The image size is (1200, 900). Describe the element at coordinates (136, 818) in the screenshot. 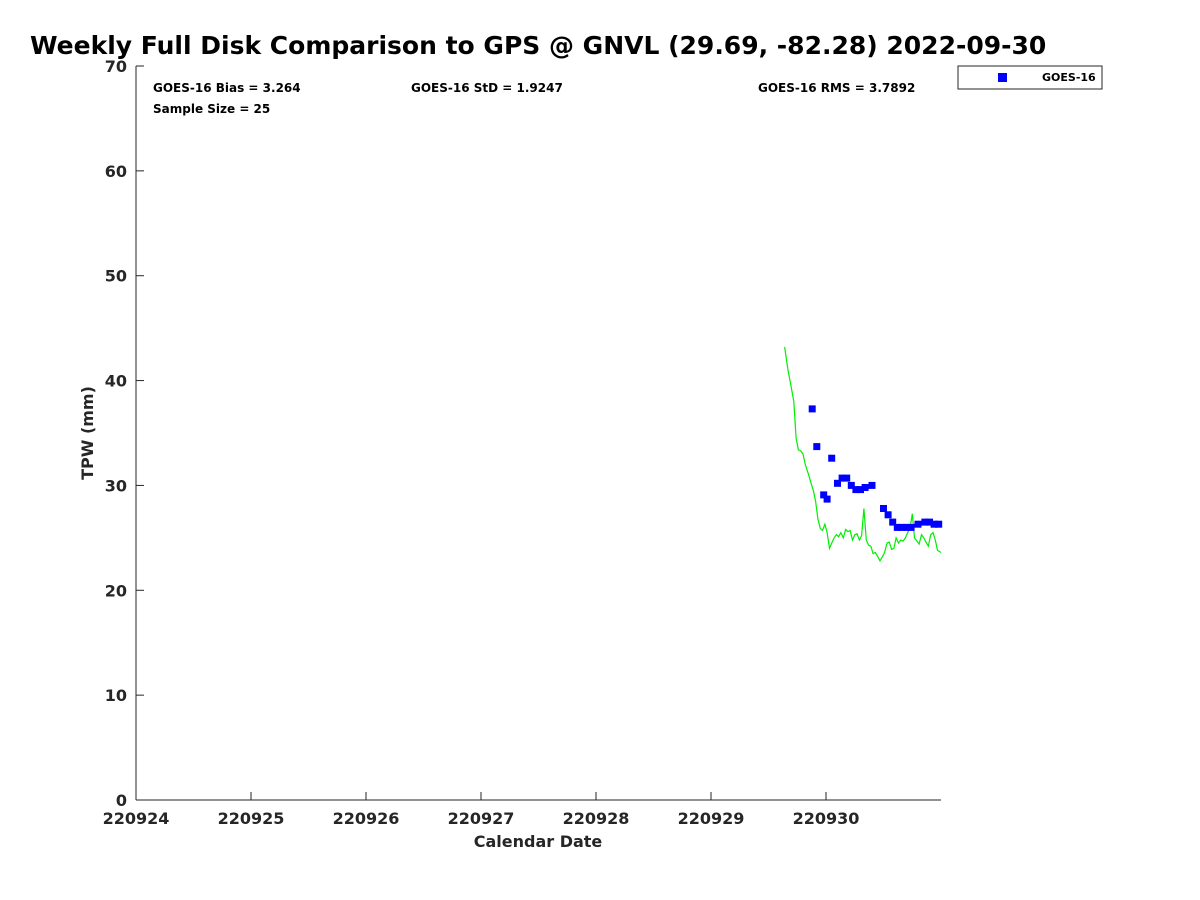

I see `x-tick-label: 220924` at that location.